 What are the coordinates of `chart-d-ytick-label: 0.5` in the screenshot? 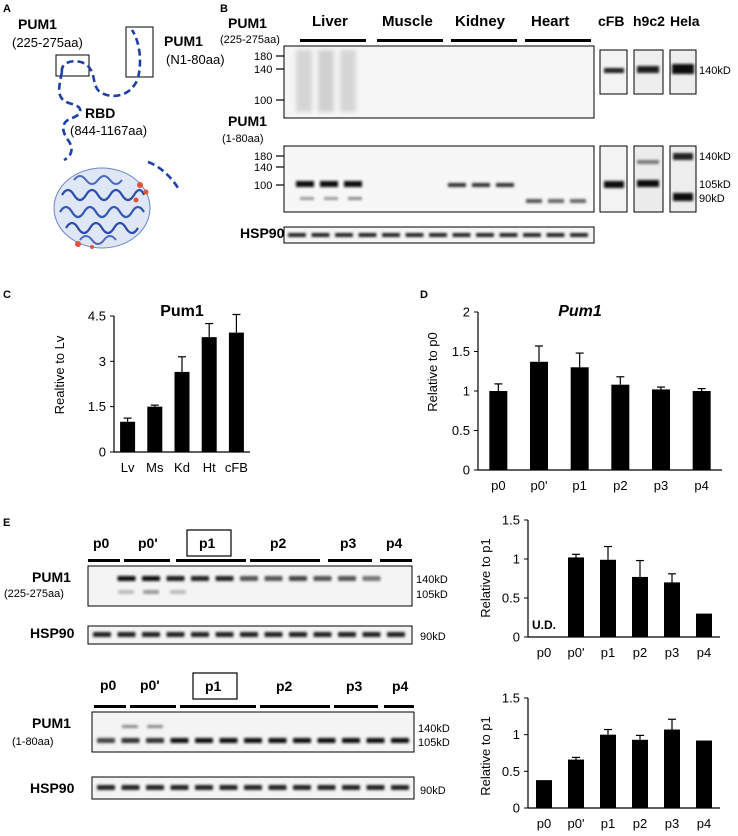 It's located at (461, 430).